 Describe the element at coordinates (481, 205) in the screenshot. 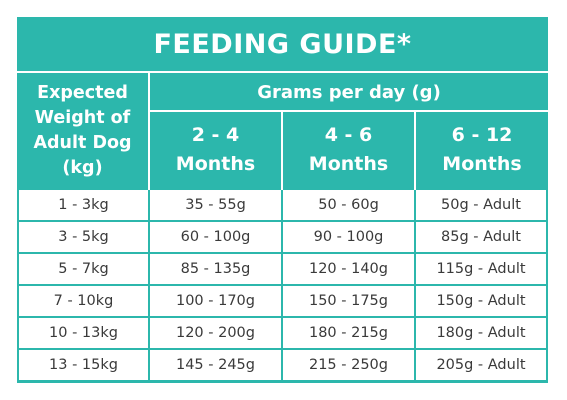

I see `cell-grams-6-12-months: 50g - Adult` at that location.